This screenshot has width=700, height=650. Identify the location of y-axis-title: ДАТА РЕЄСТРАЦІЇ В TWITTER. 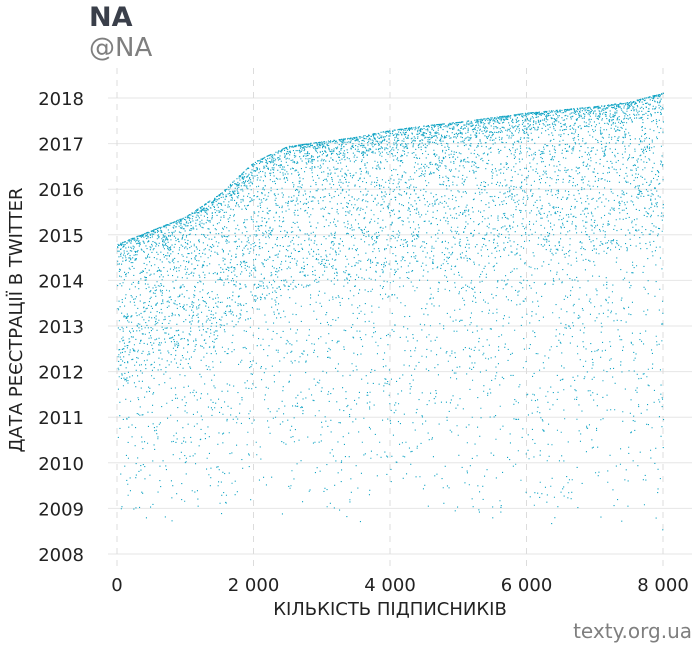
(16, 320).